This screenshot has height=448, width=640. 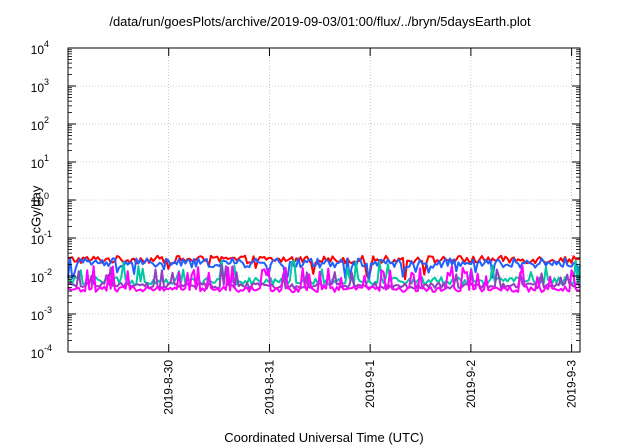 What do you see at coordinates (324, 437) in the screenshot?
I see `x-axis-label: Coordinated Universal Time (UTC)` at bounding box center [324, 437].